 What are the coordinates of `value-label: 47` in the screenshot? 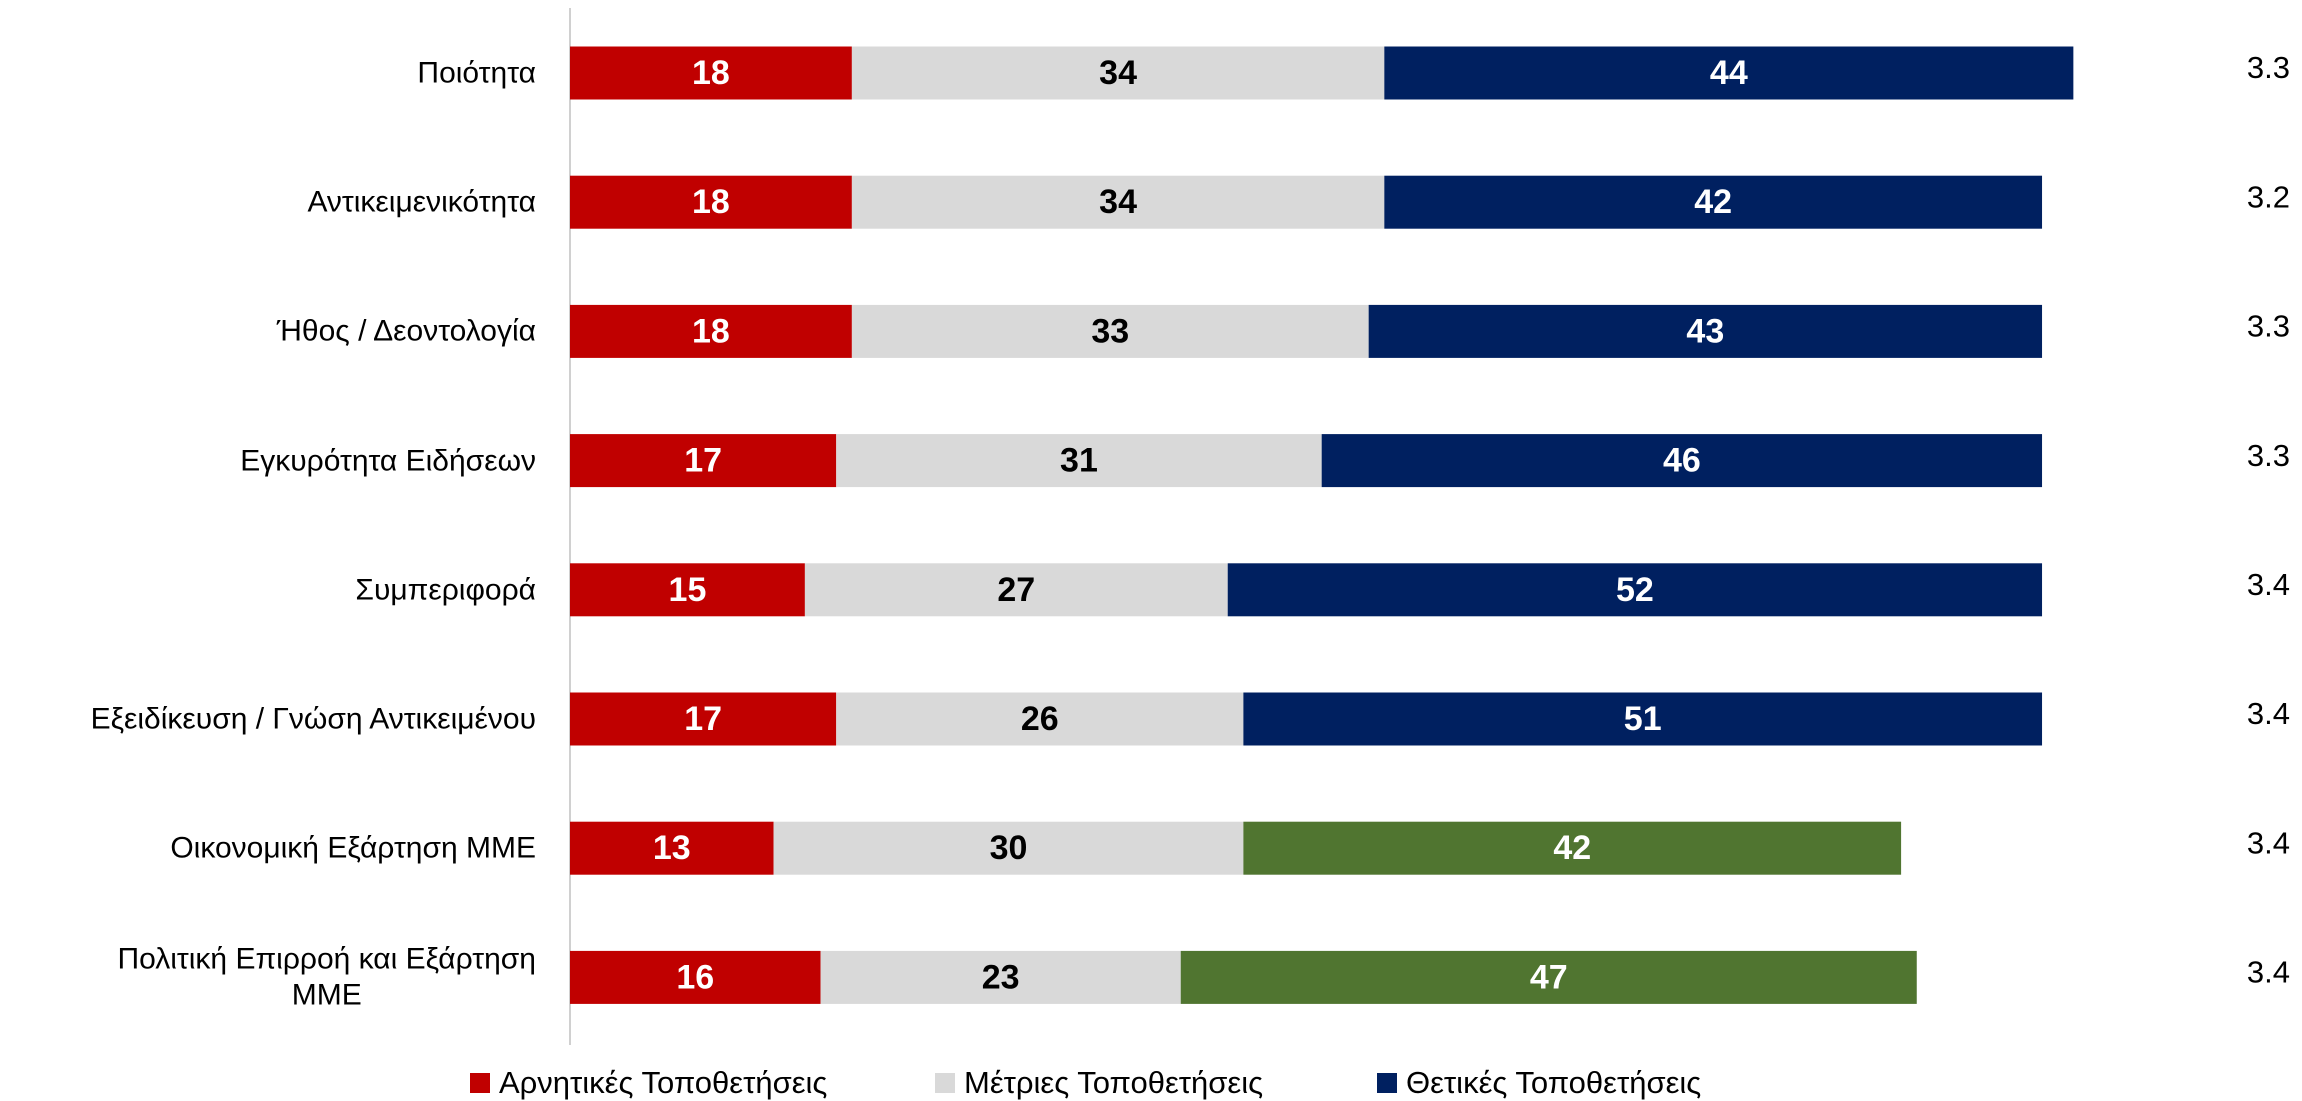 It's located at (1549, 977).